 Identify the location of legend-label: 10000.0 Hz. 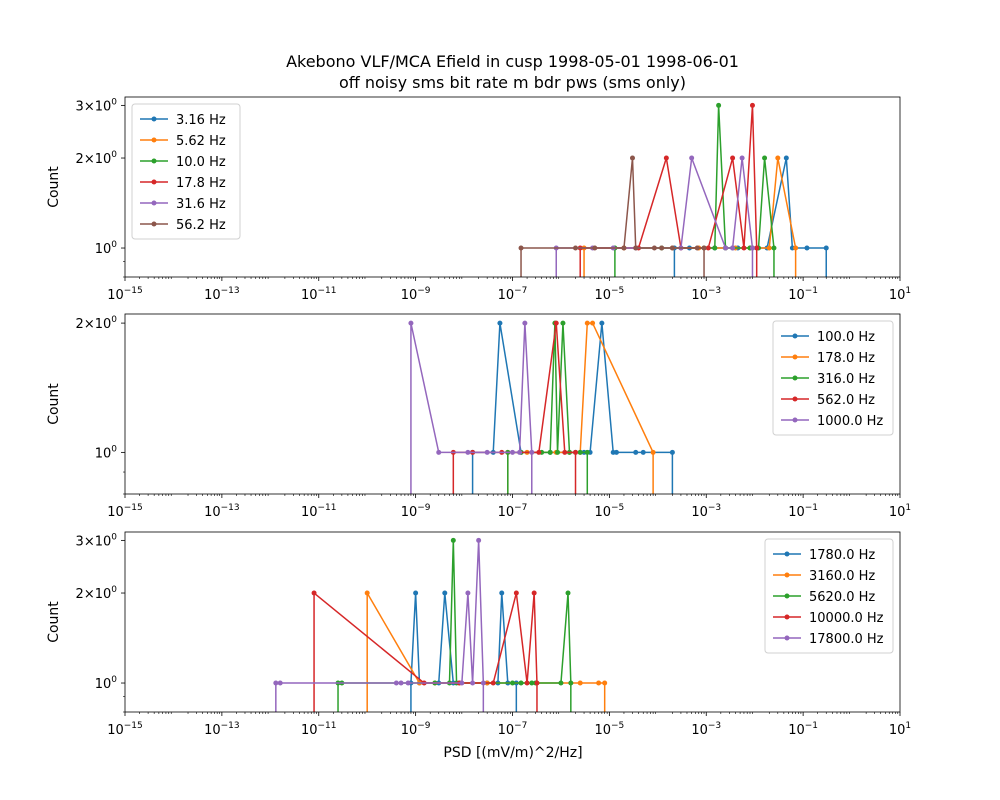
(846, 618).